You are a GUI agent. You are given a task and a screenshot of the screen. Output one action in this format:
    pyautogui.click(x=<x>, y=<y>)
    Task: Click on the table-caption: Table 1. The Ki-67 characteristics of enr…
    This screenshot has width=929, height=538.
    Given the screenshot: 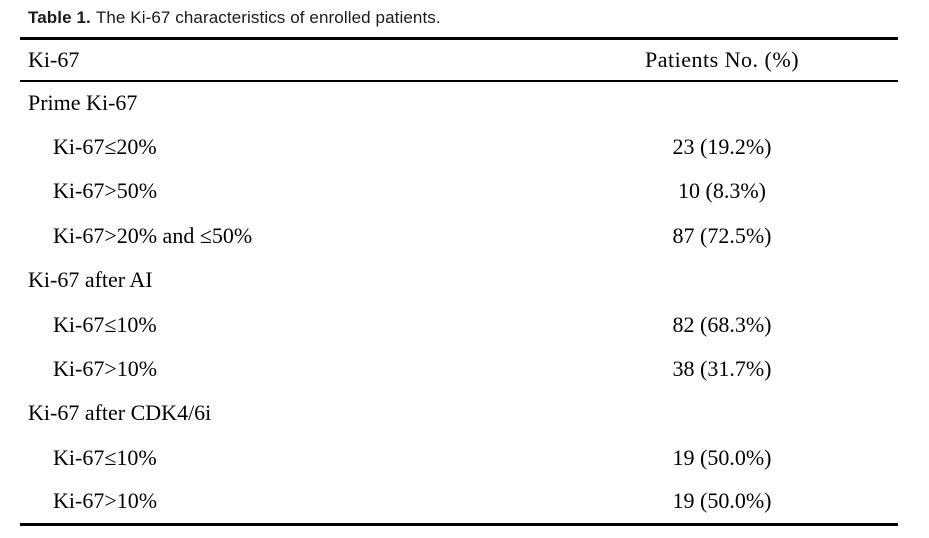 What is the action you would take?
    pyautogui.click(x=464, y=18)
    